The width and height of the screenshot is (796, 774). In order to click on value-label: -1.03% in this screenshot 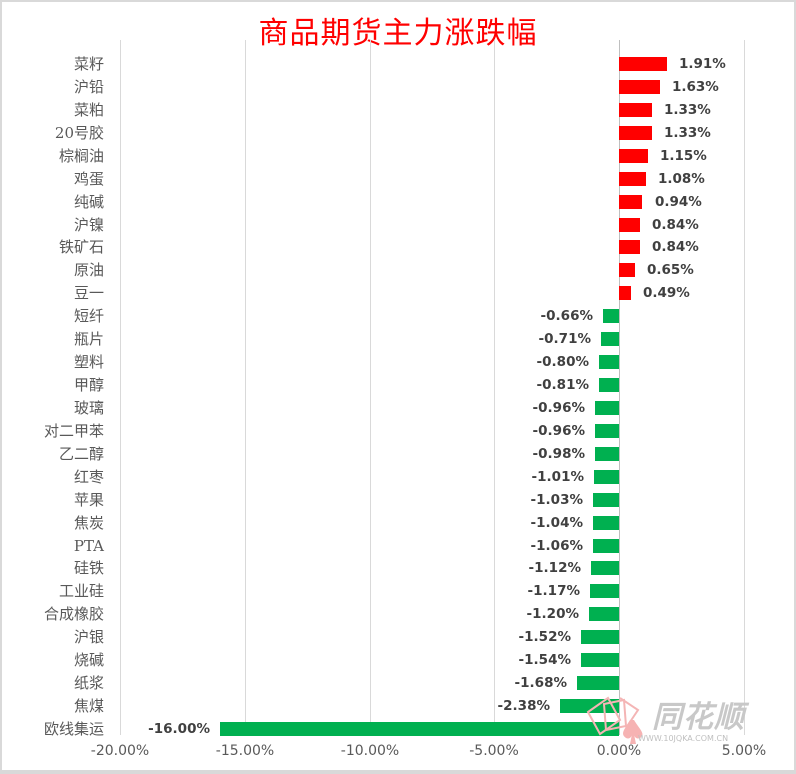, I will do `click(556, 500)`.